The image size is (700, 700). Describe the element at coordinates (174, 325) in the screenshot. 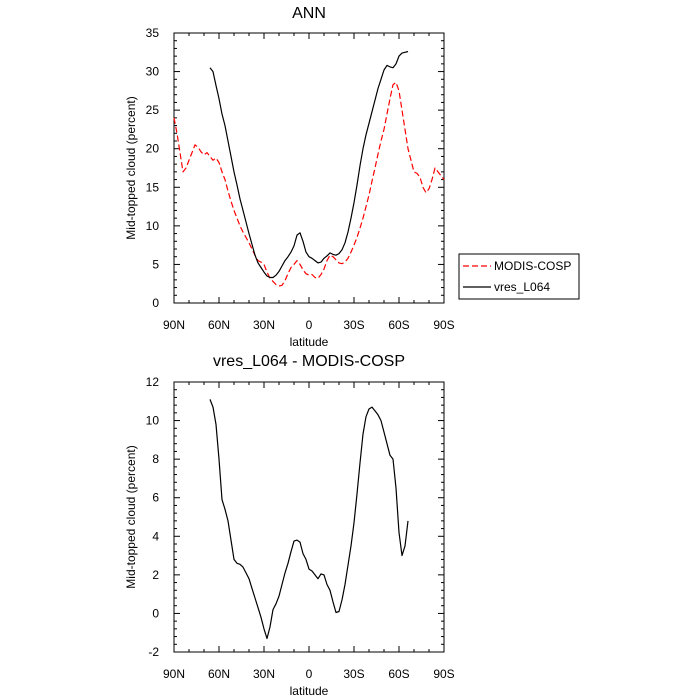

I see `top-x-tick-label: 90N` at that location.